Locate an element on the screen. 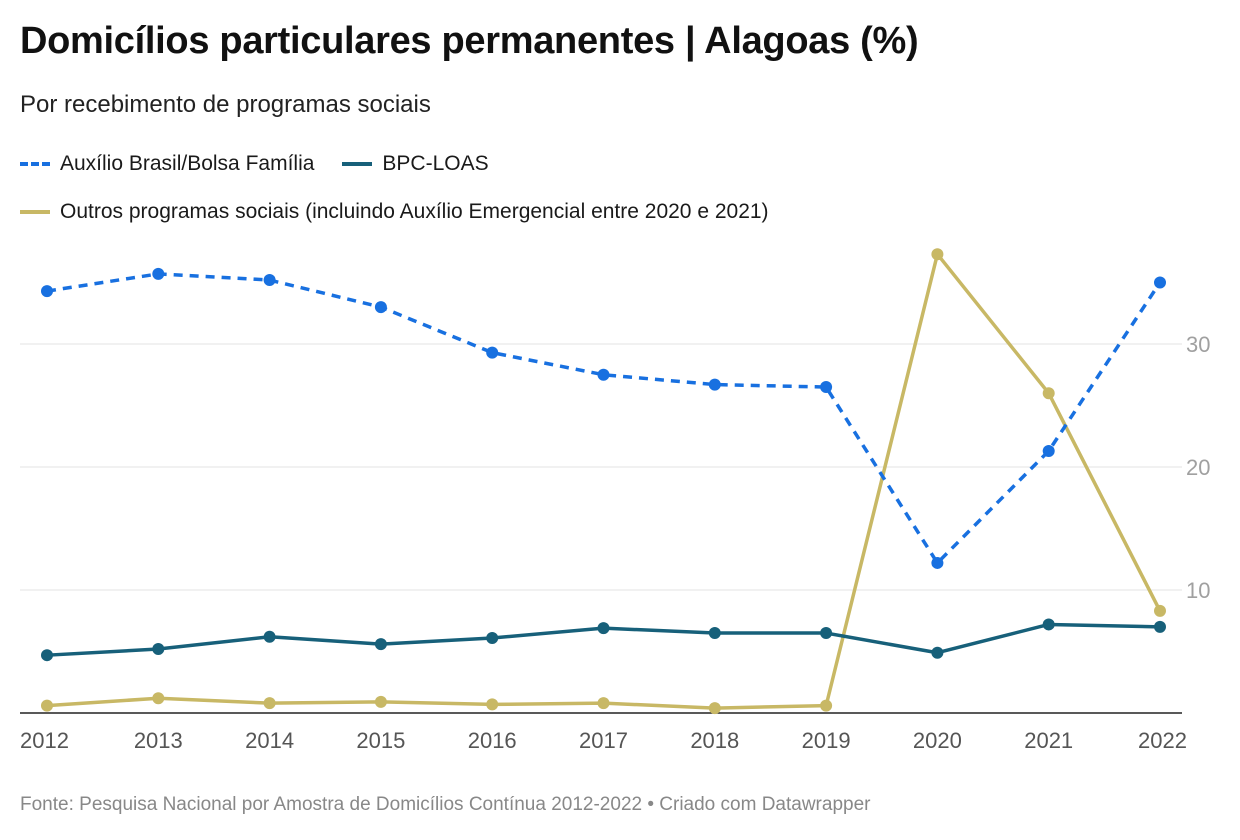 The image size is (1240, 840). legend-swatch-outros is located at coordinates (35, 212).